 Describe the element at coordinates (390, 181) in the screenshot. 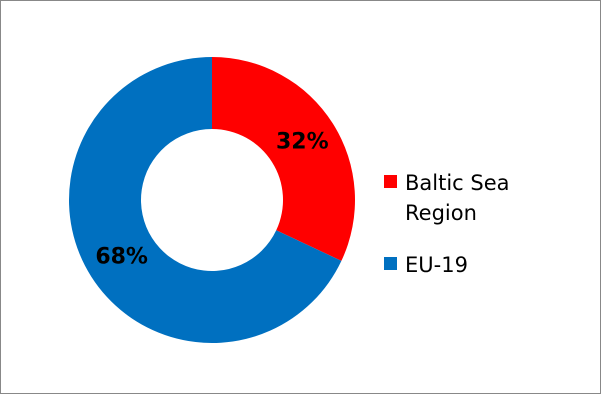

I see `legend-swatch-baltic-sea-region` at that location.